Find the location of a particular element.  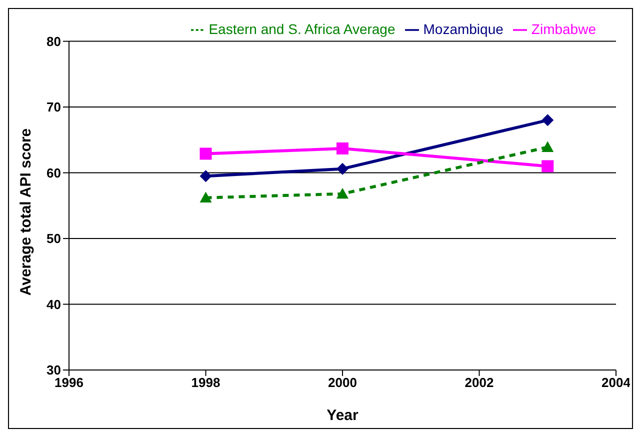

y-tick-label: 70 is located at coordinates (53, 107).